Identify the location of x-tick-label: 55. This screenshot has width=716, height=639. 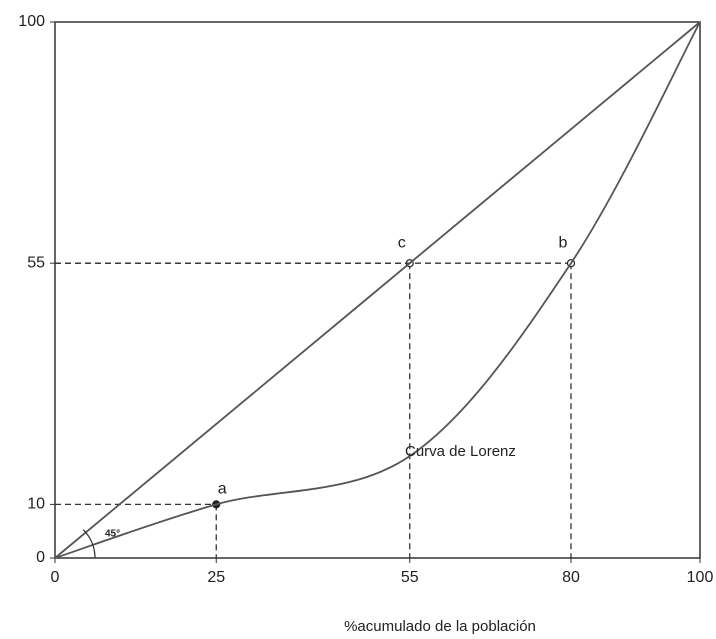
(410, 577).